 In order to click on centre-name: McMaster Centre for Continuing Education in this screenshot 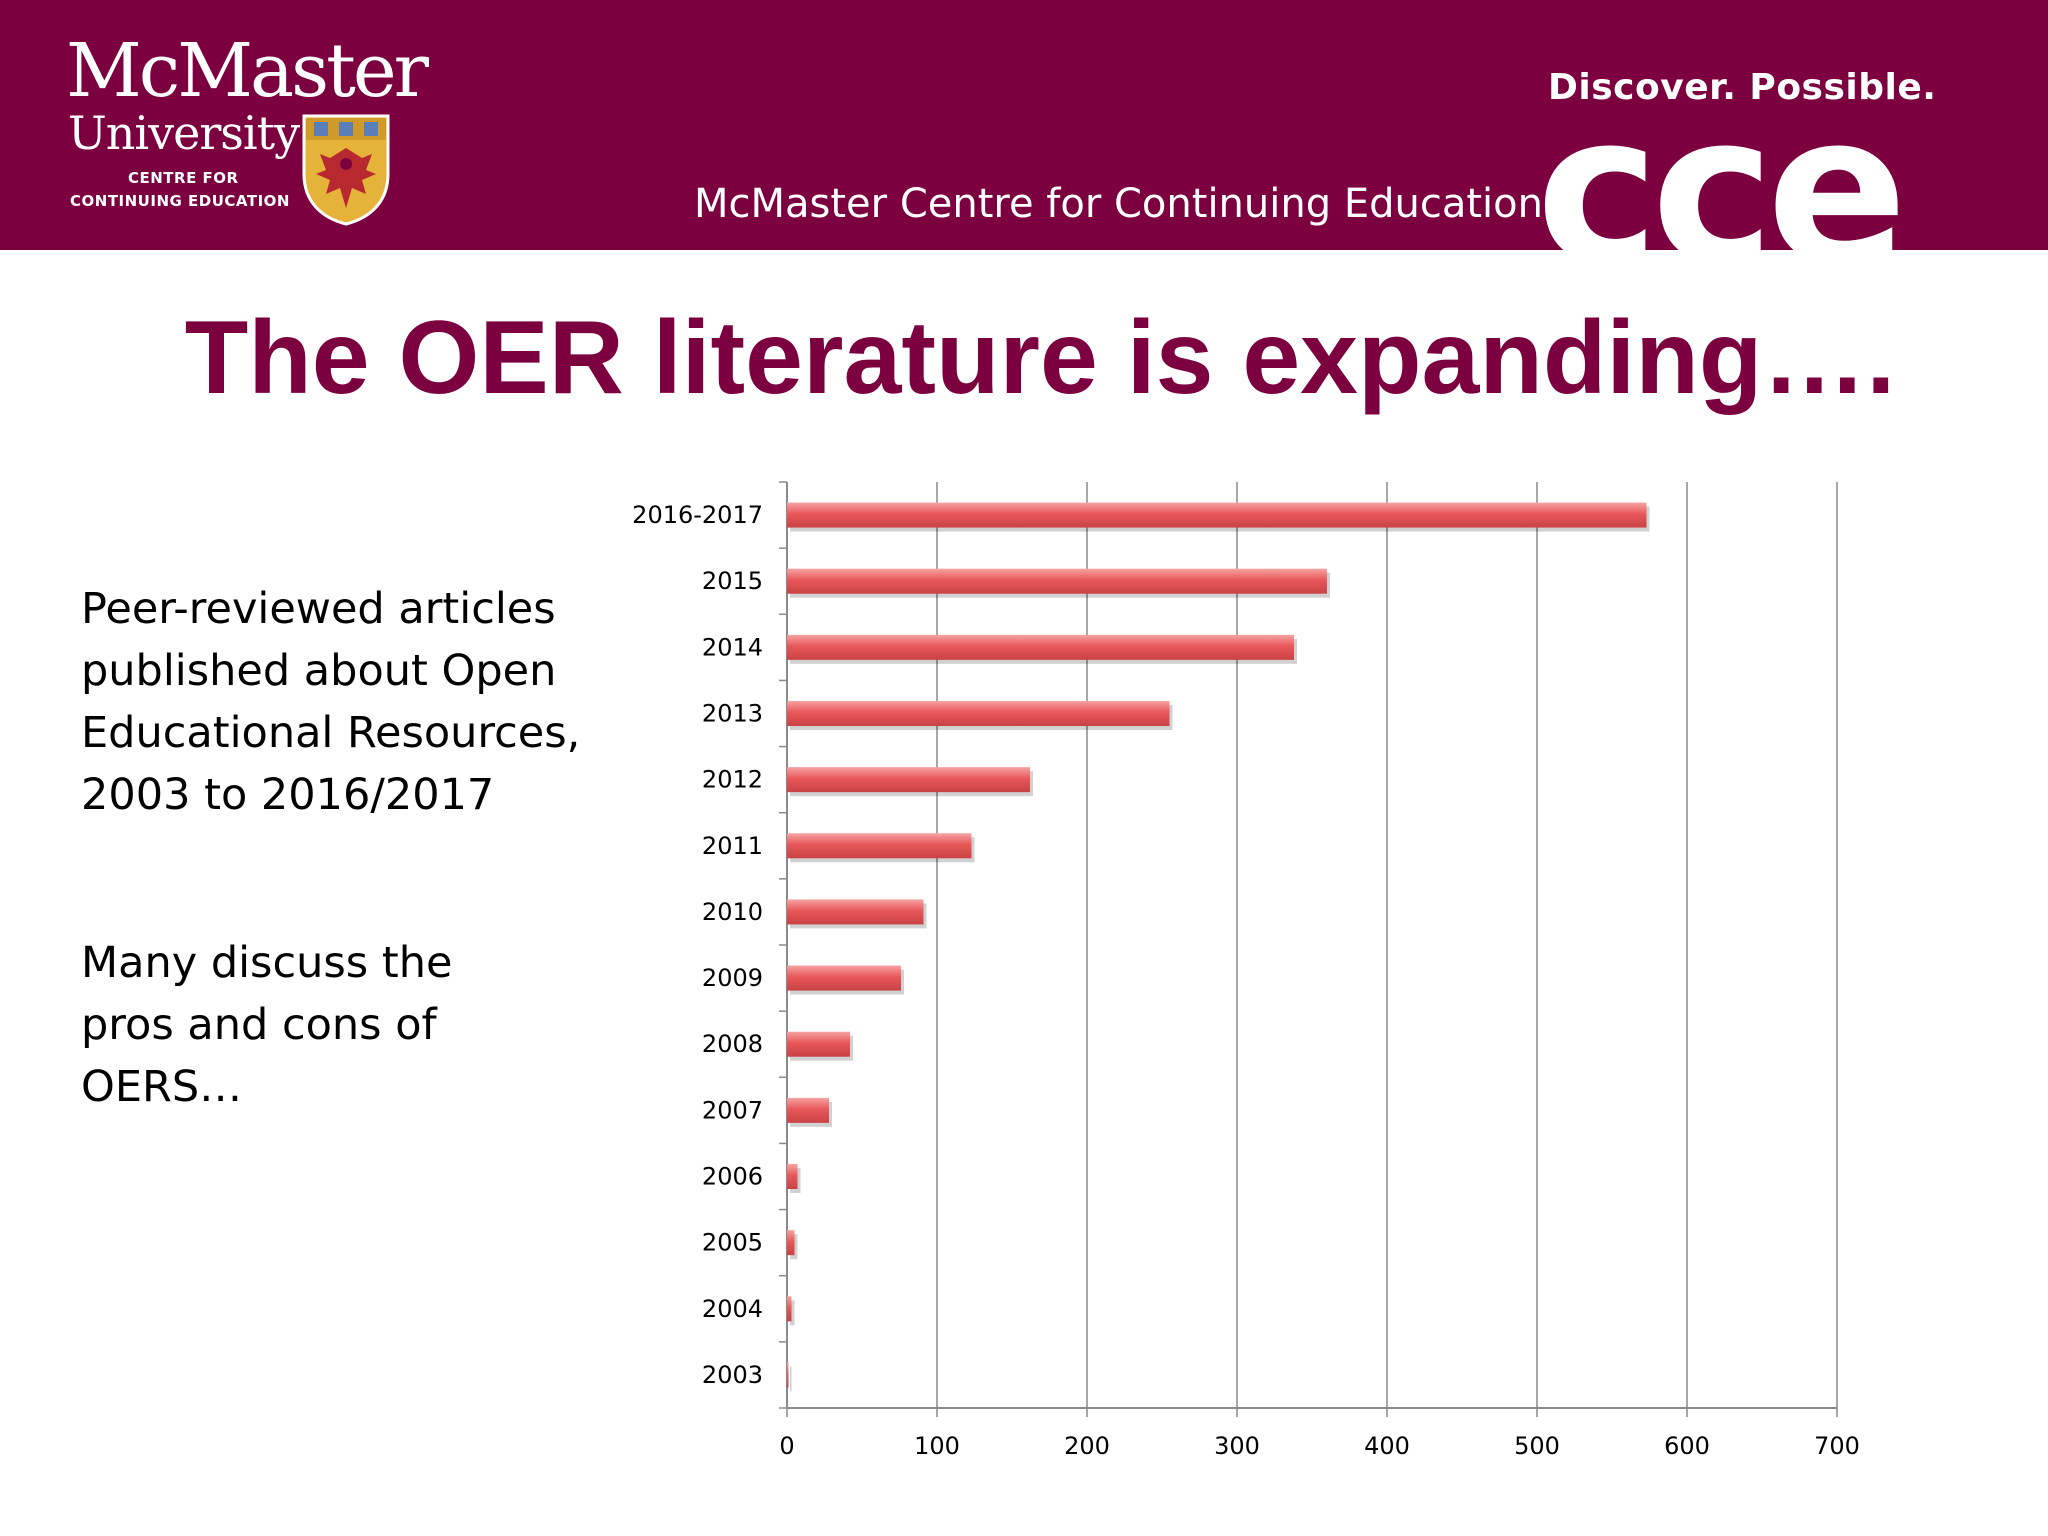, I will do `click(1118, 204)`.